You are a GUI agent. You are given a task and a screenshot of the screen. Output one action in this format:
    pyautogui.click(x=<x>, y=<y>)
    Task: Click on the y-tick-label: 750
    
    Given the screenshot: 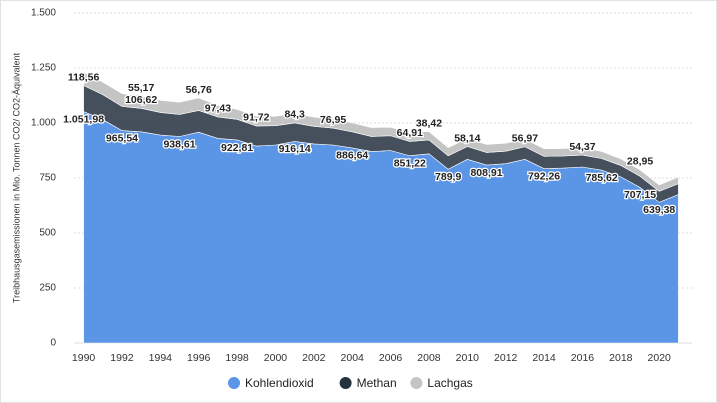 What is the action you would take?
    pyautogui.click(x=47, y=178)
    